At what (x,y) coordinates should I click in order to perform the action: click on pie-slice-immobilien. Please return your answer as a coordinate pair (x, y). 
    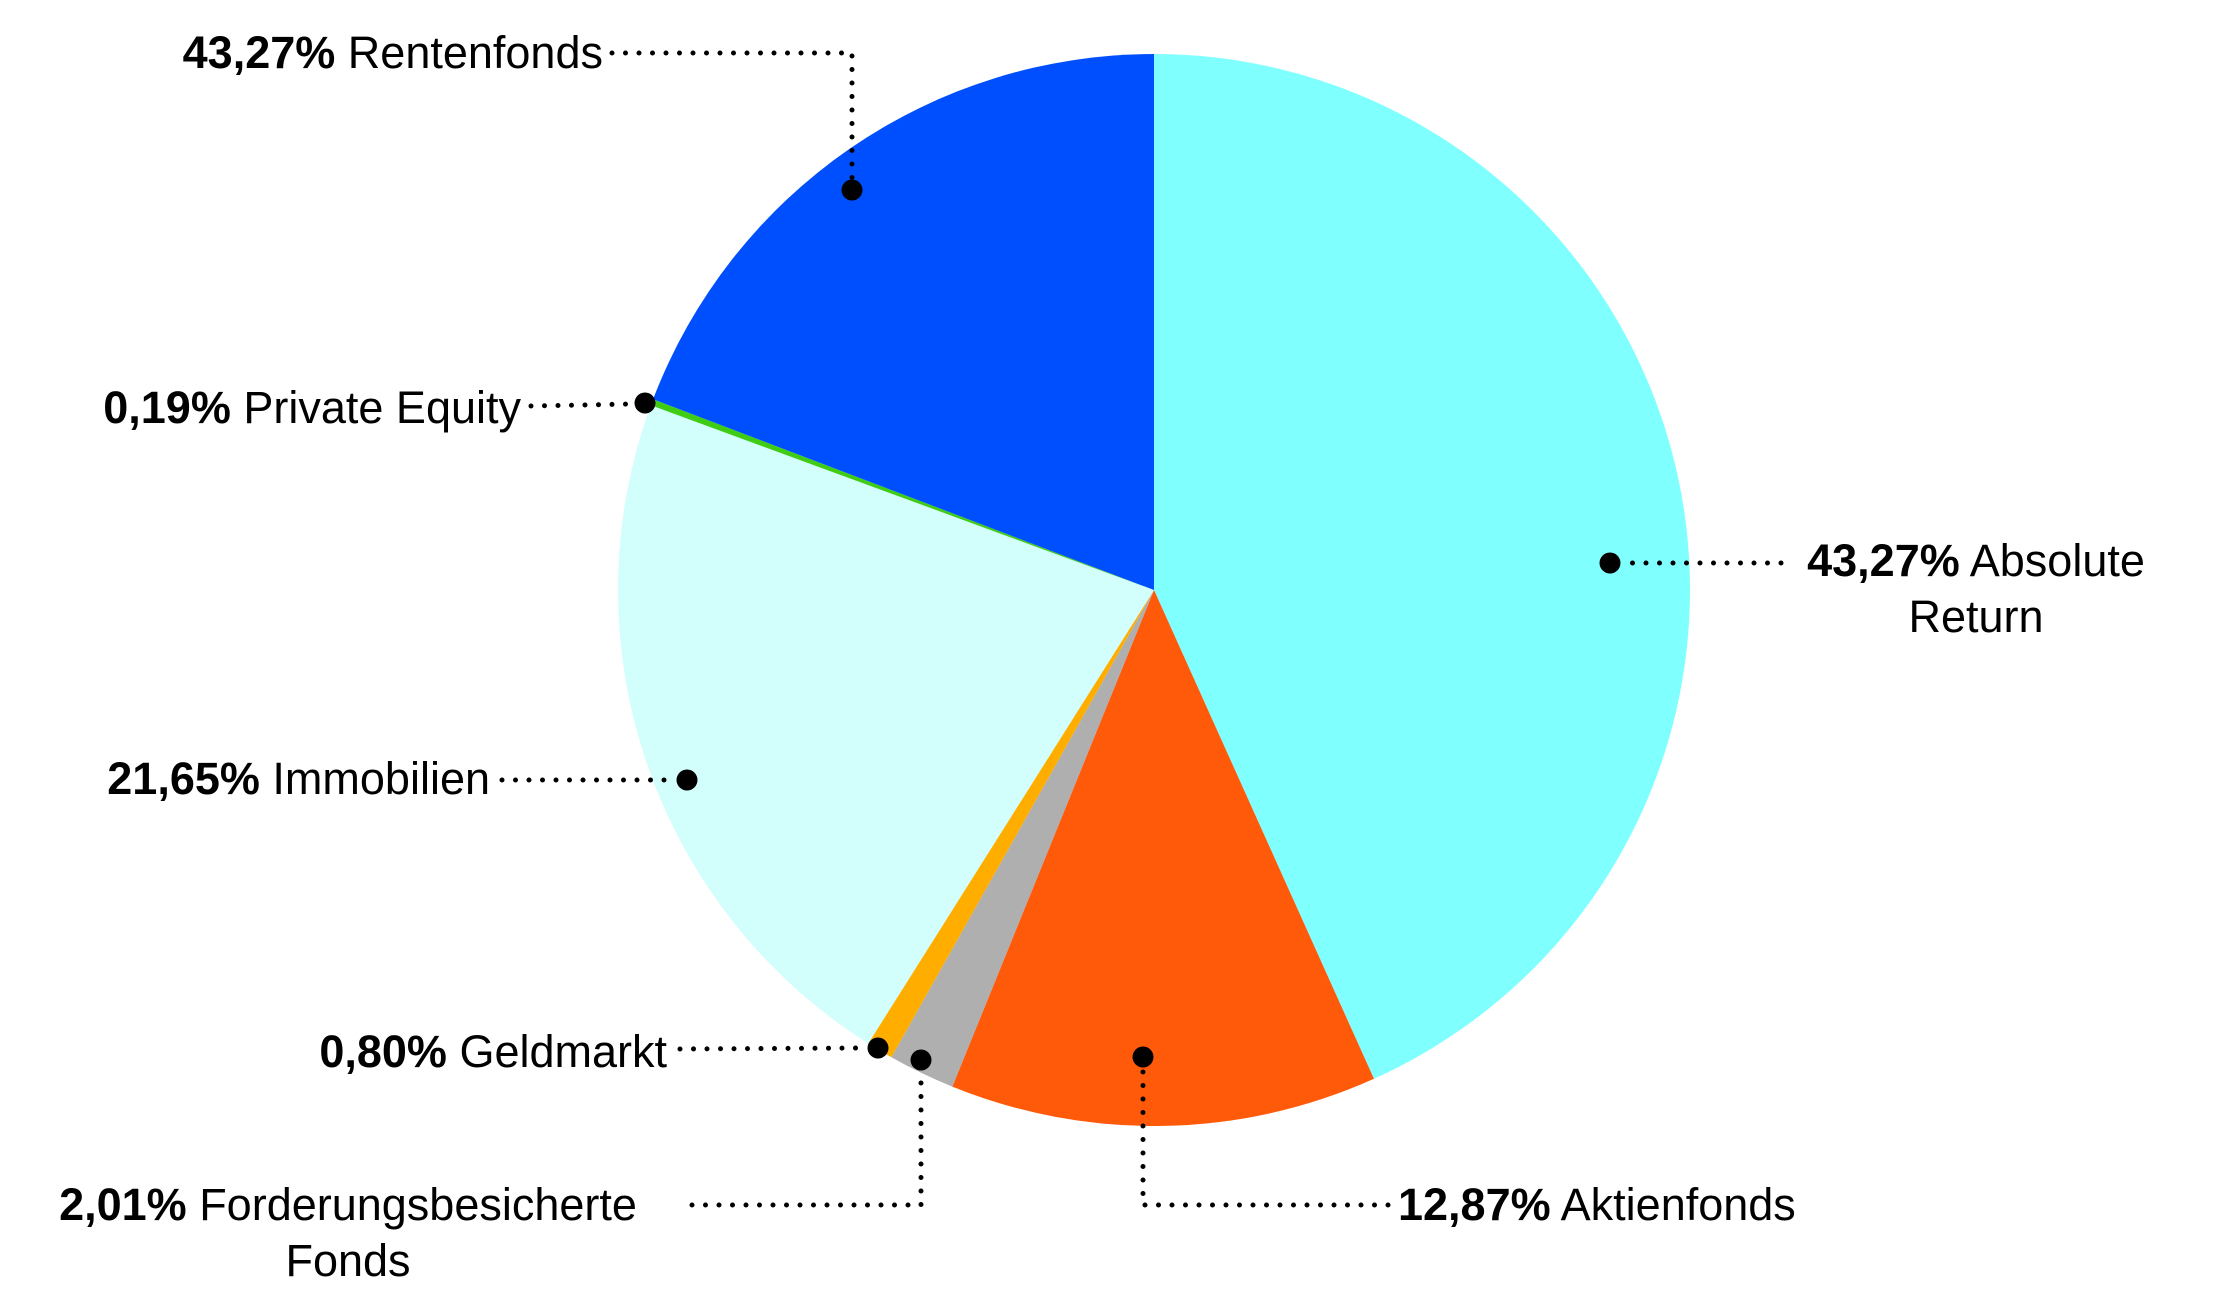
    Looking at the image, I should click on (885, 724).